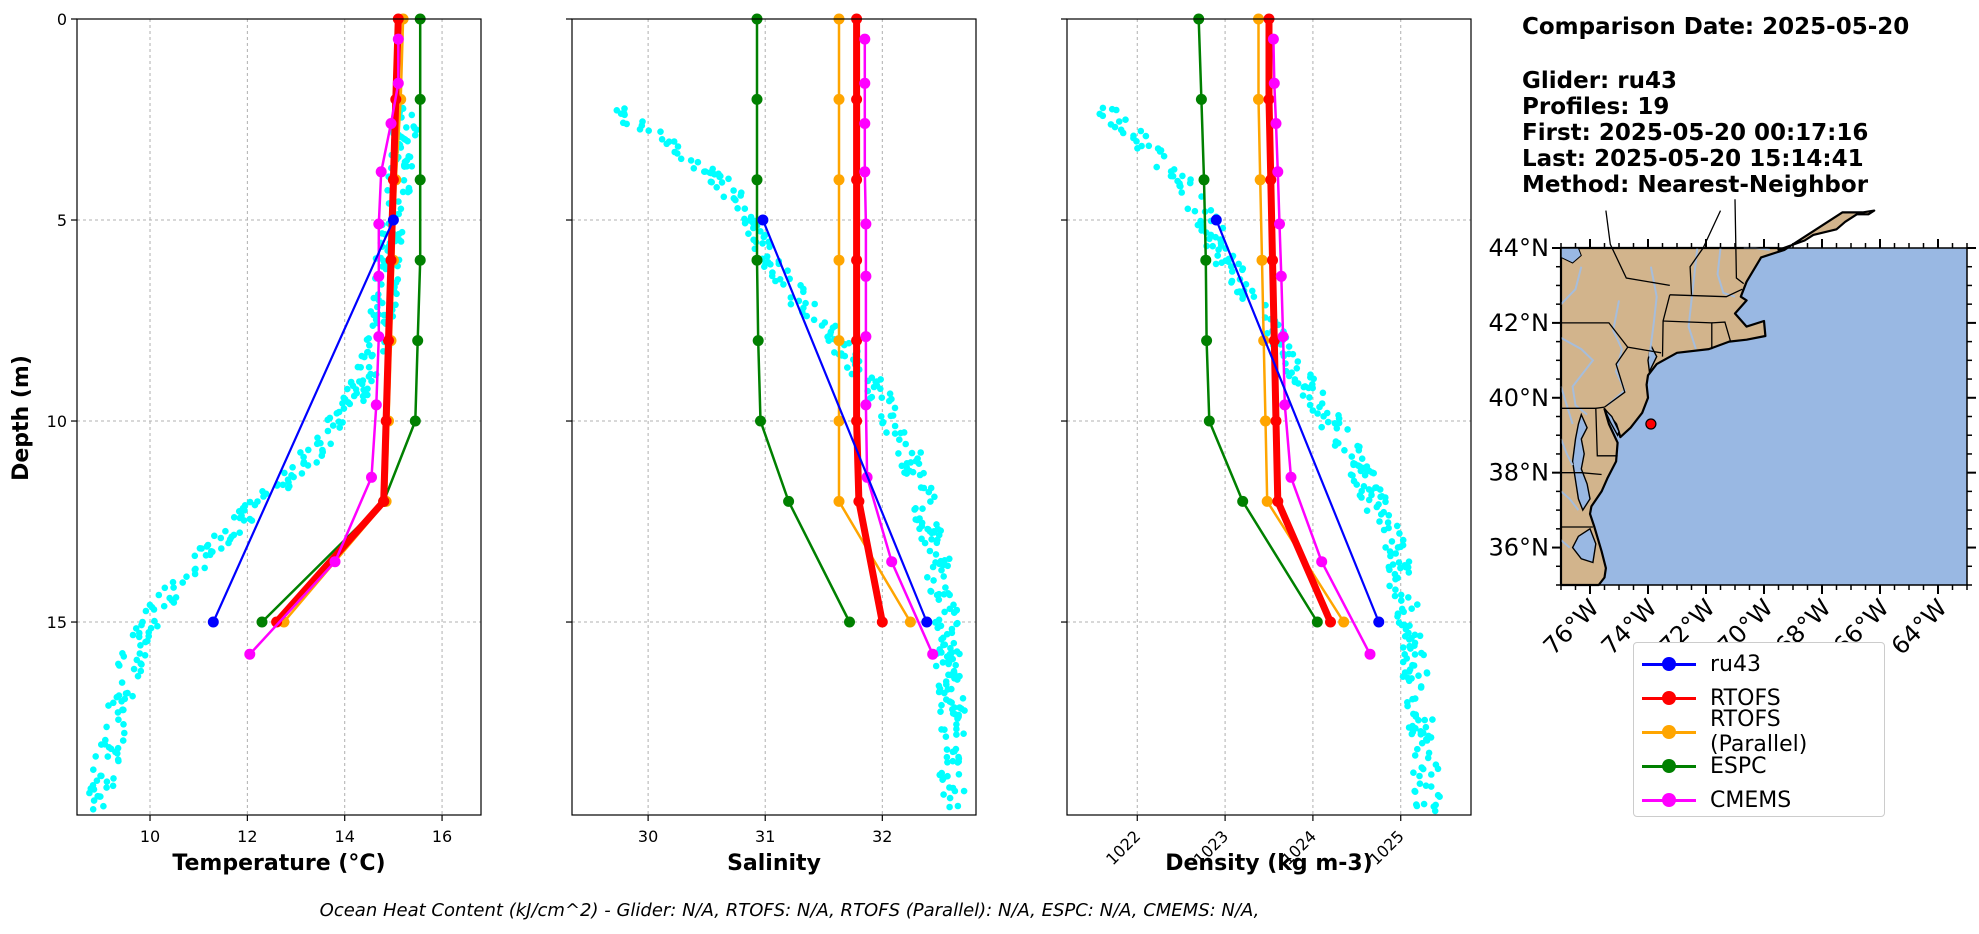 This screenshot has height=934, width=1979. Describe the element at coordinates (1751, 800) in the screenshot. I see `legend-label: CMEMS` at that location.